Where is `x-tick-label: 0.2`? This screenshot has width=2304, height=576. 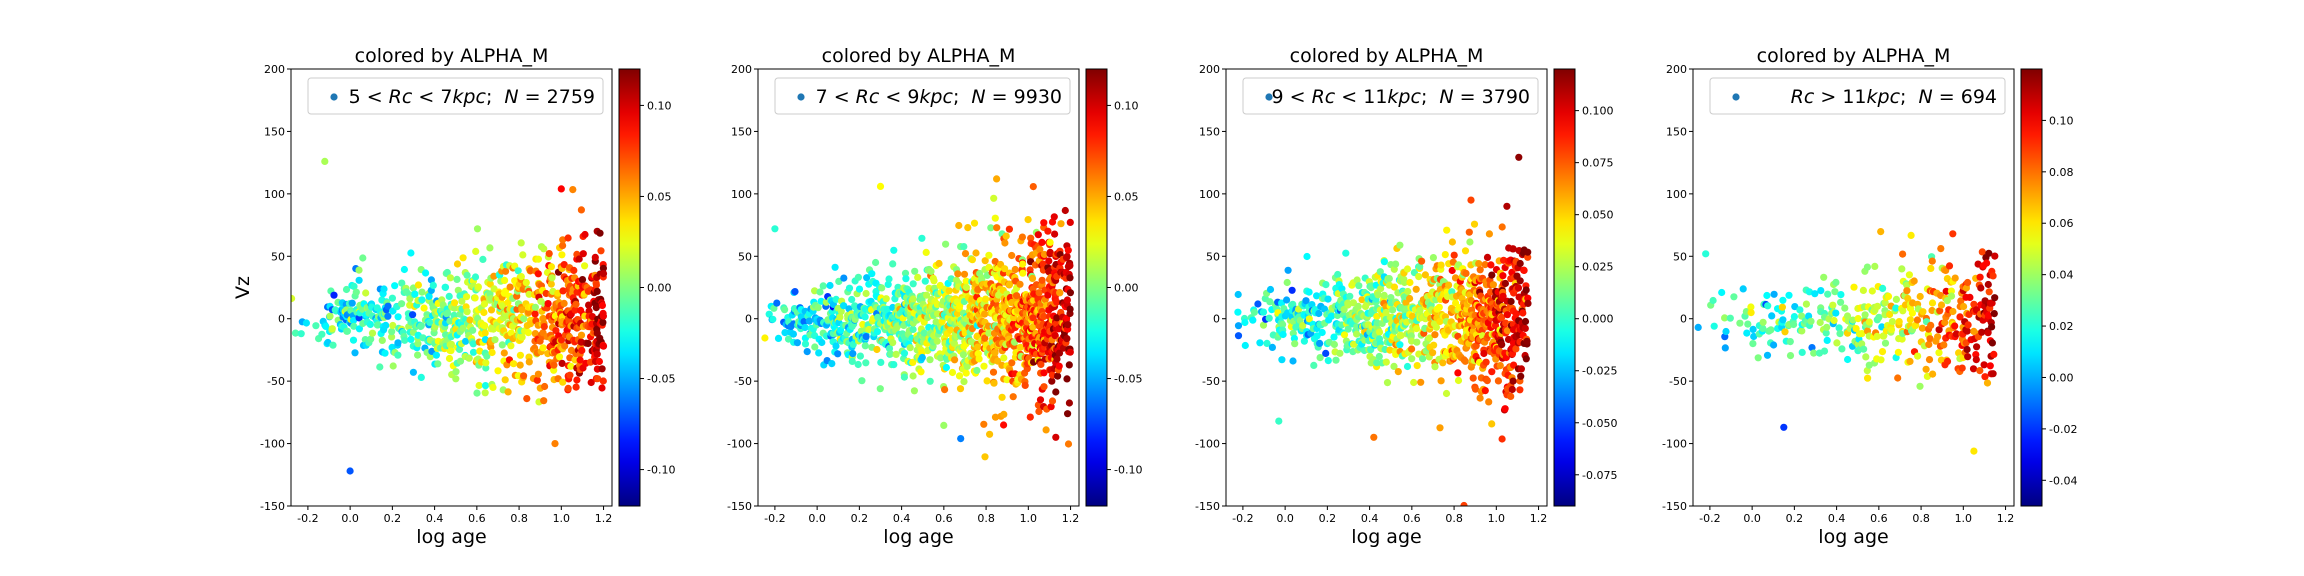
x-tick-label: 0.2 is located at coordinates (1328, 518).